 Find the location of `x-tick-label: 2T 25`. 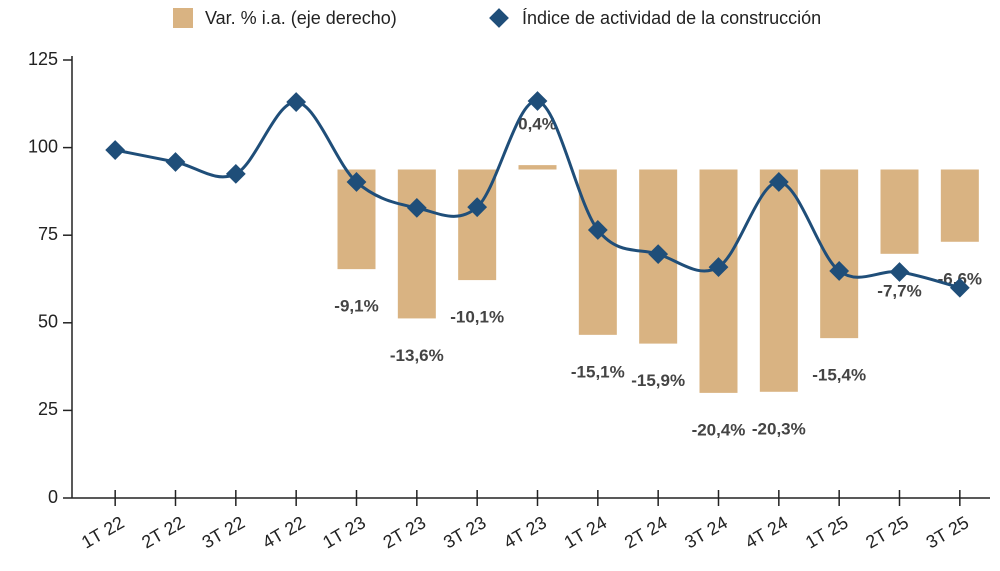

x-tick-label: 2T 25 is located at coordinates (887, 532).